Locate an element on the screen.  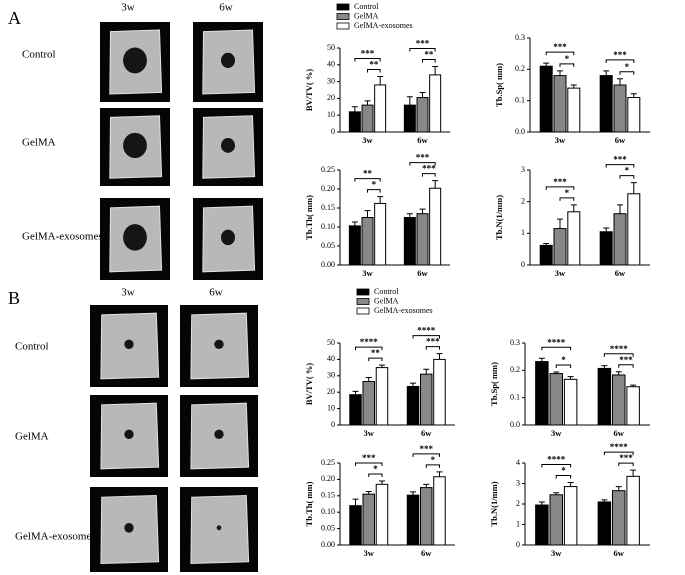
y-tick-label: 30 is located at coordinates (331, 80).